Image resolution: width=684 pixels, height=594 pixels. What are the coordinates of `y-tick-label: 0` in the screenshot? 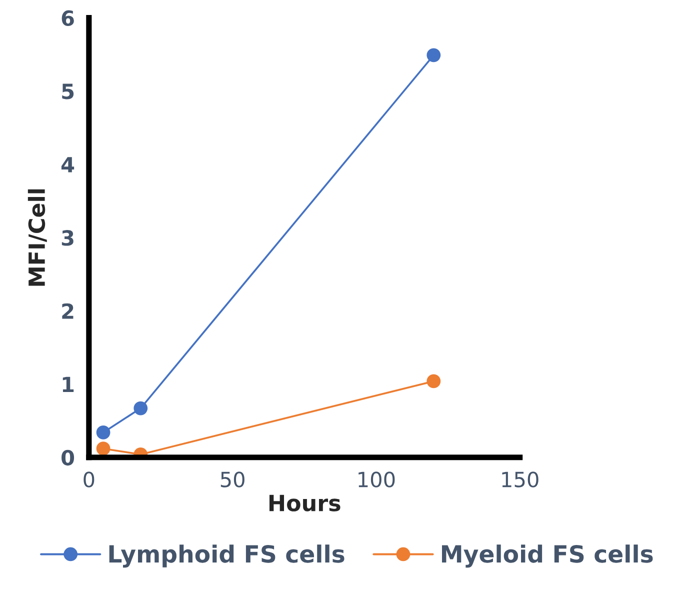 It's located at (68, 458).